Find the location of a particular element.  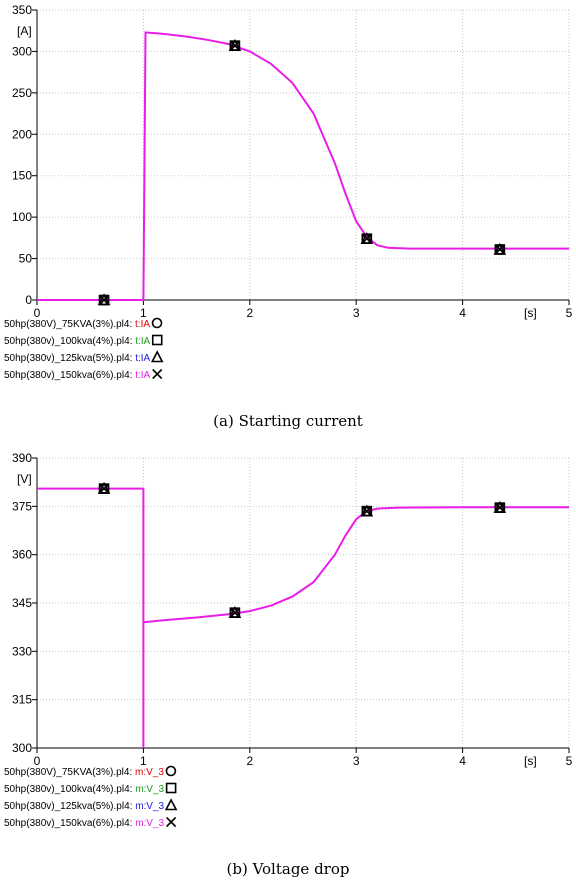

legend-entry: 50hp(380V)_75KVA(3%).pl4: m:V_3 is located at coordinates (84, 772).